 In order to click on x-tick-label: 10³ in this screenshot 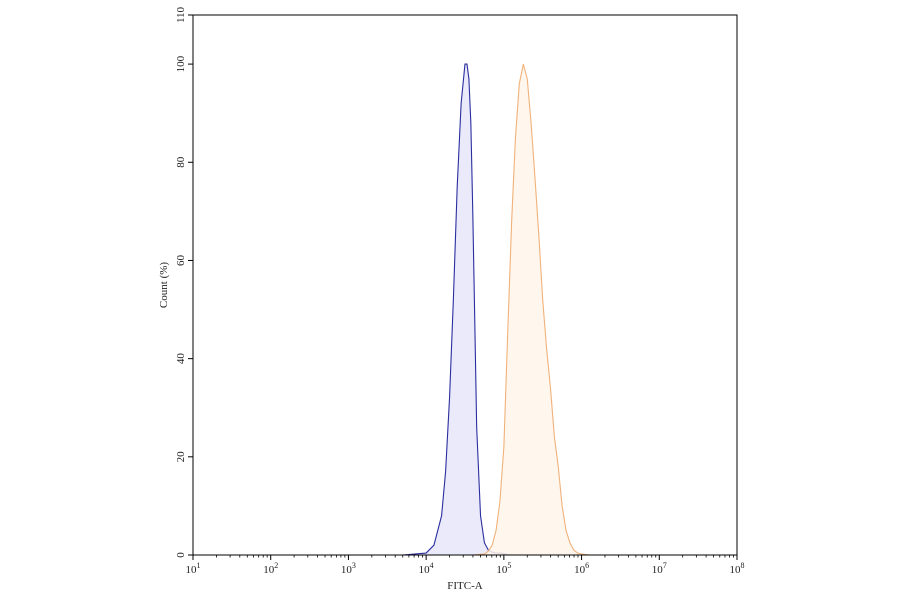, I will do `click(348, 568)`.